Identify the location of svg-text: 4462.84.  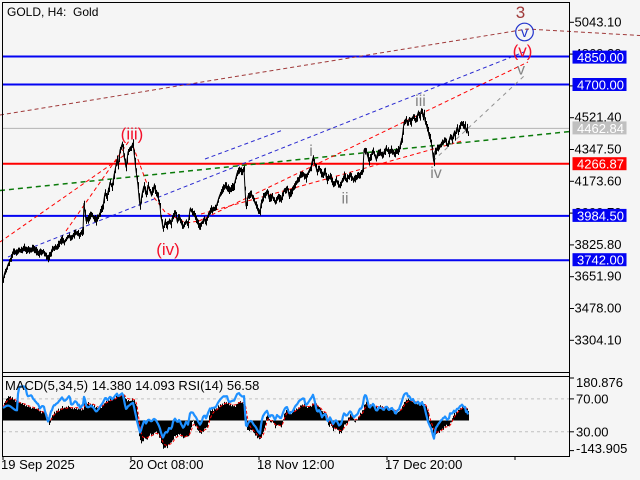
(600, 128).